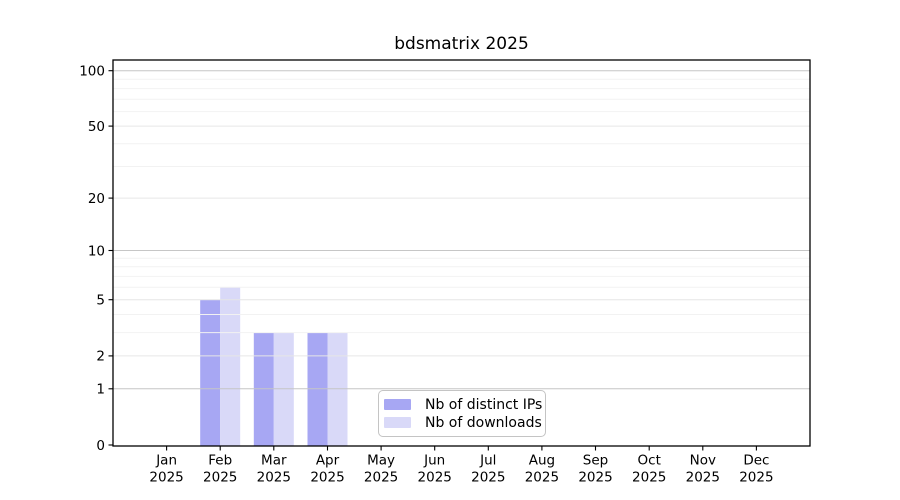 The height and width of the screenshot is (500, 900). I want to click on x-tick-label-month-aug: Aug, so click(542, 461).